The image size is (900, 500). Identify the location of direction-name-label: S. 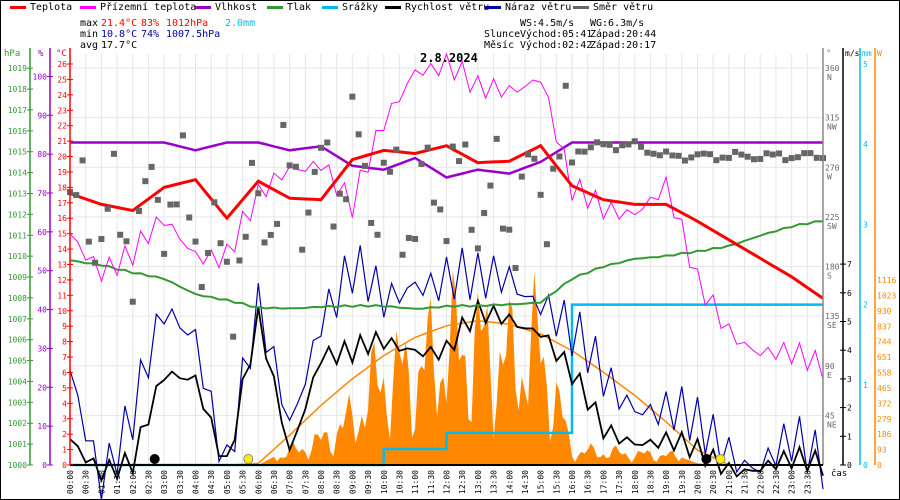
(829, 276).